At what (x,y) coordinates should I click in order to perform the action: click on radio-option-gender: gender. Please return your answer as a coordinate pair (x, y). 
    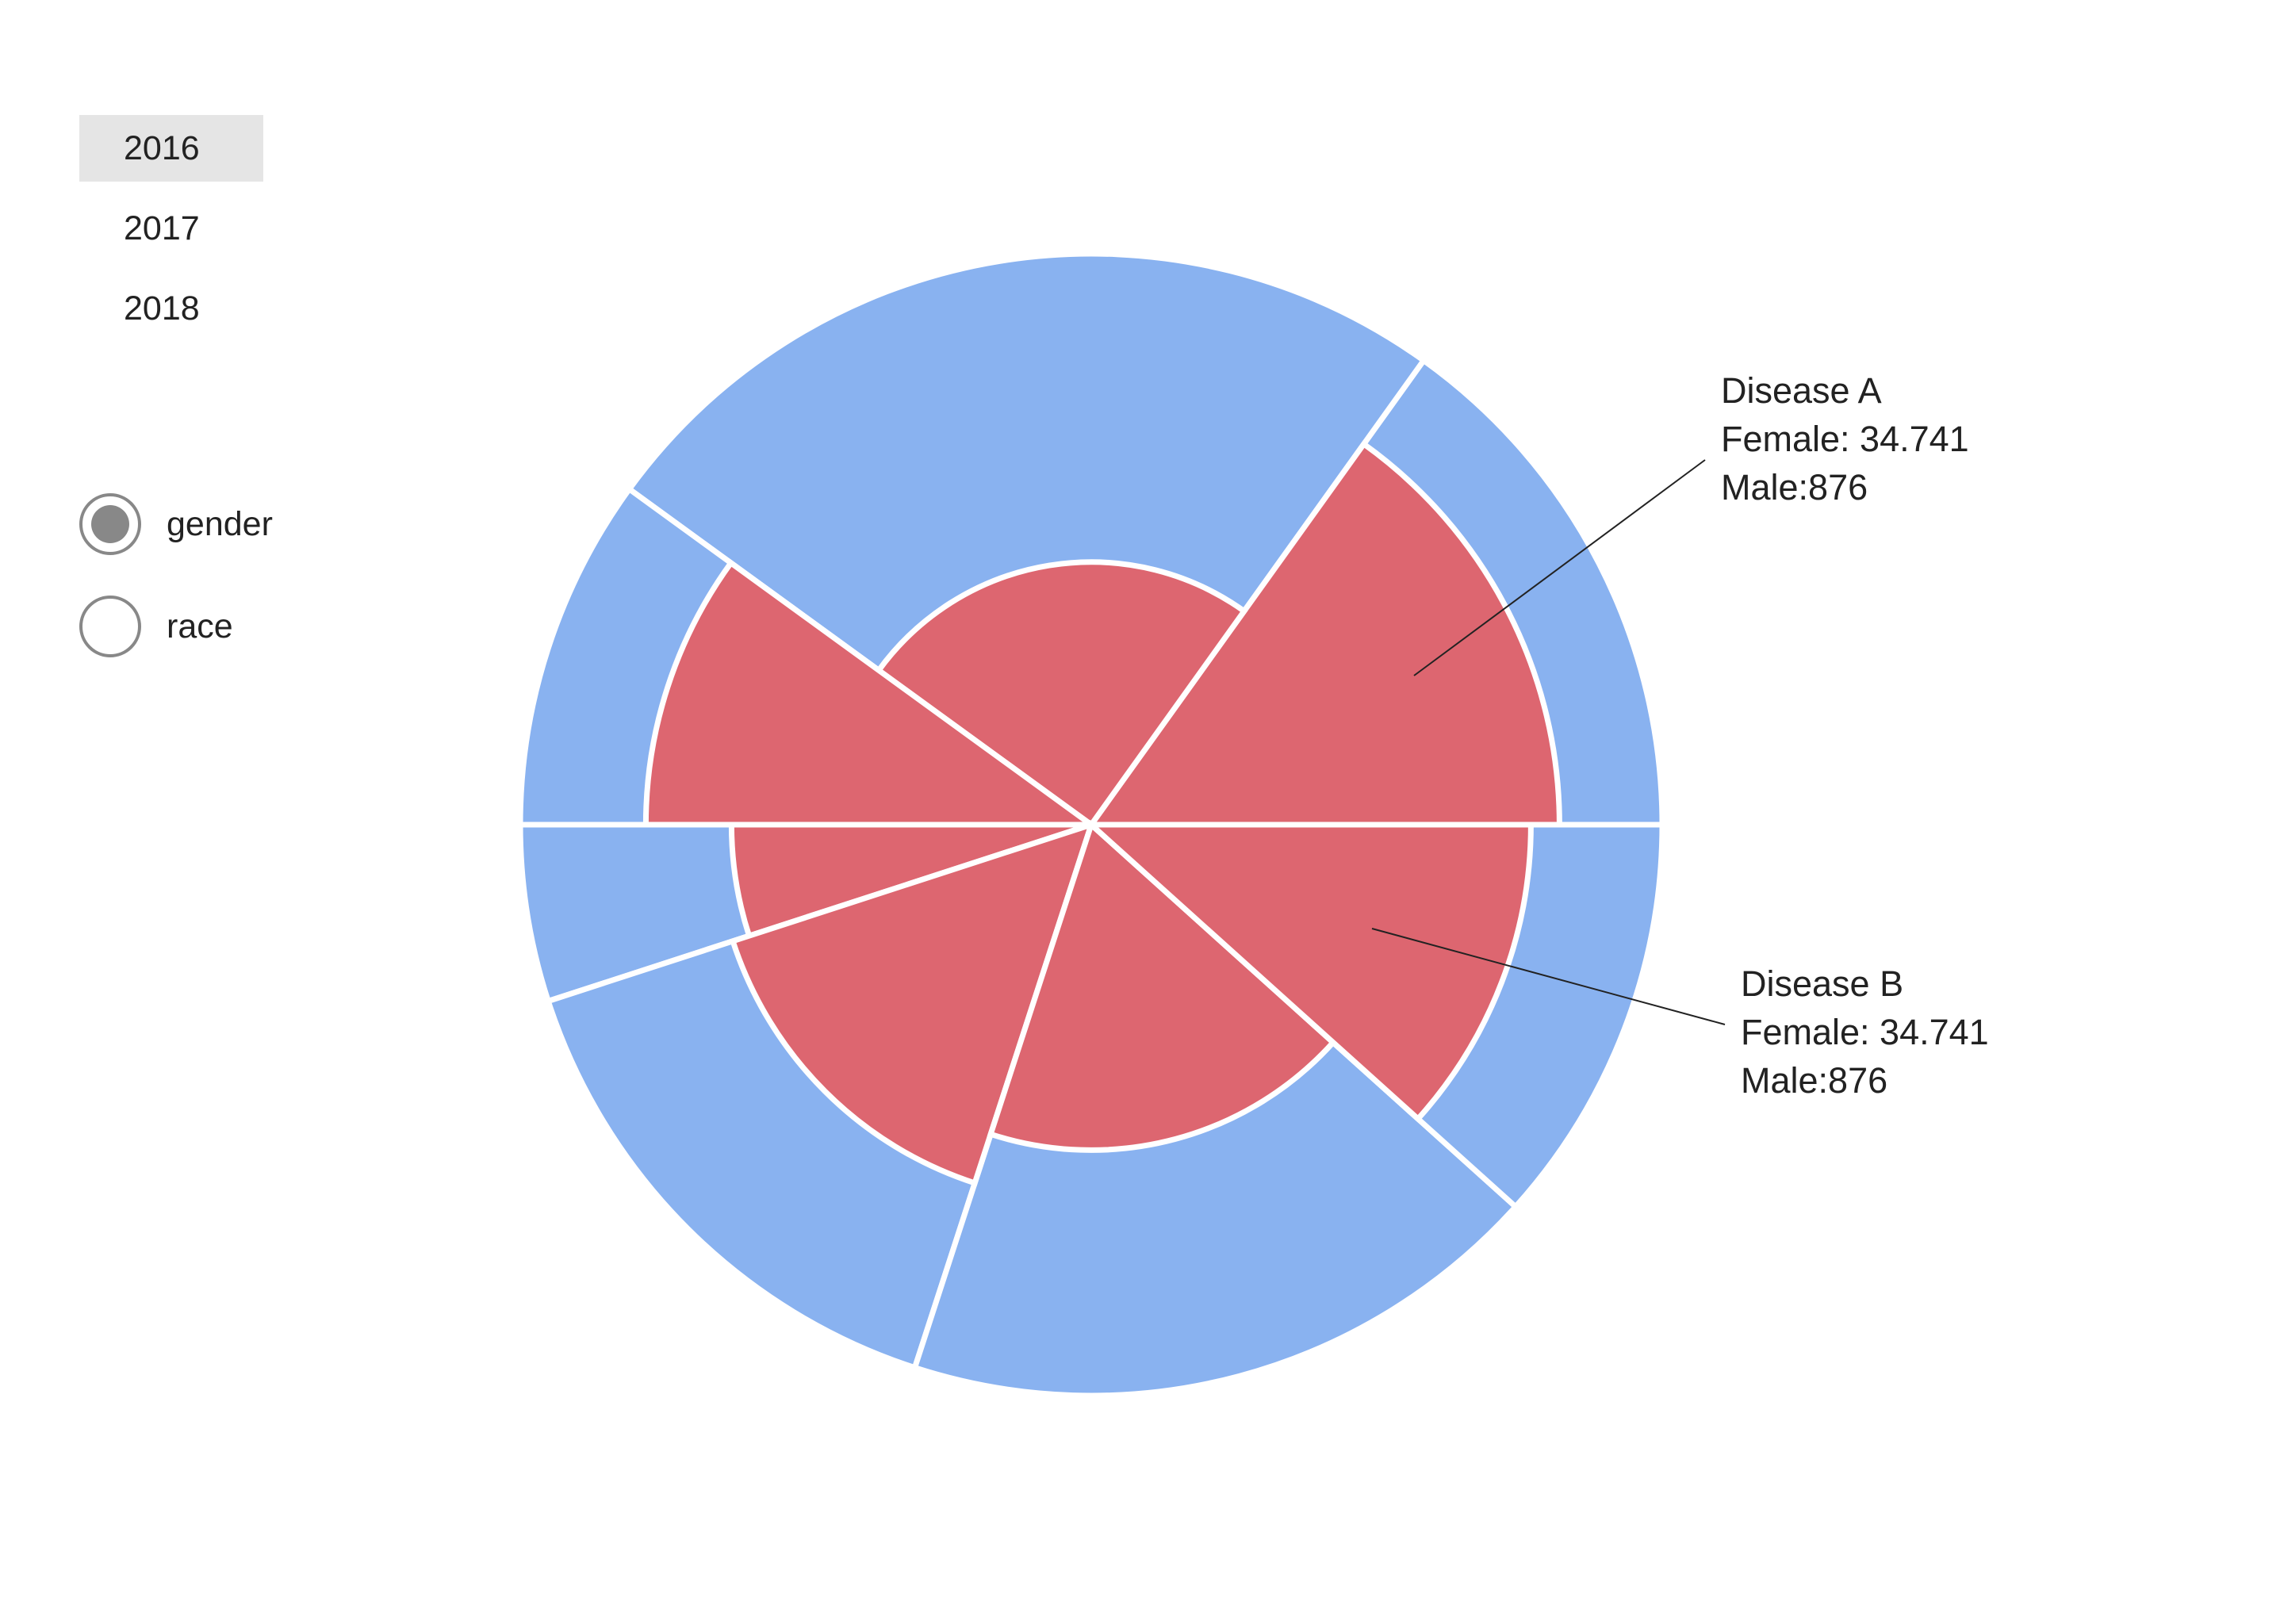
    Looking at the image, I should click on (176, 524).